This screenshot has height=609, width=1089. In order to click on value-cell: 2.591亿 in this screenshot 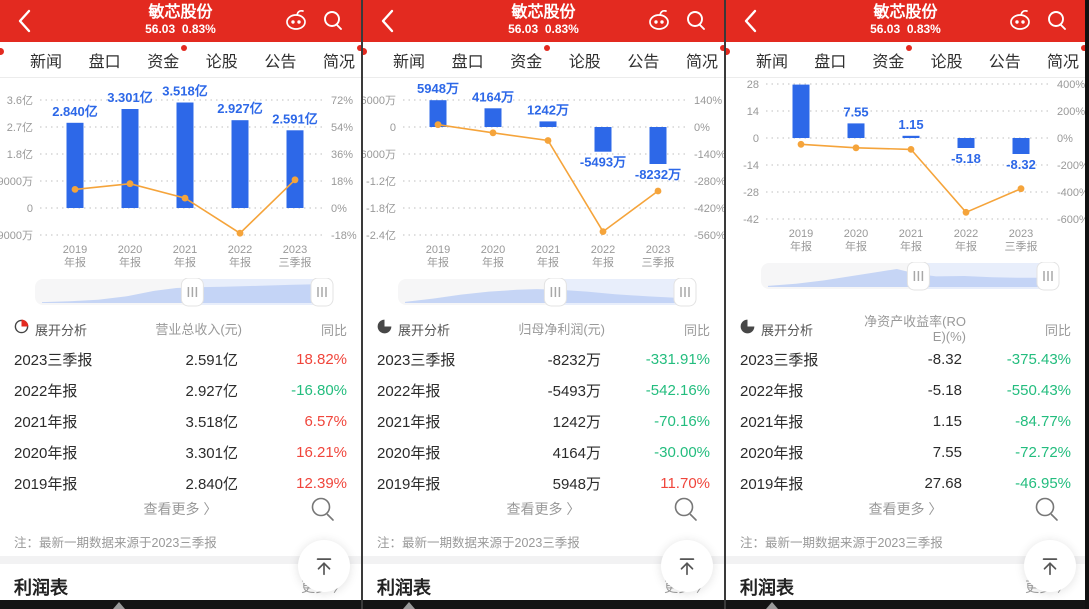, I will do `click(211, 360)`.